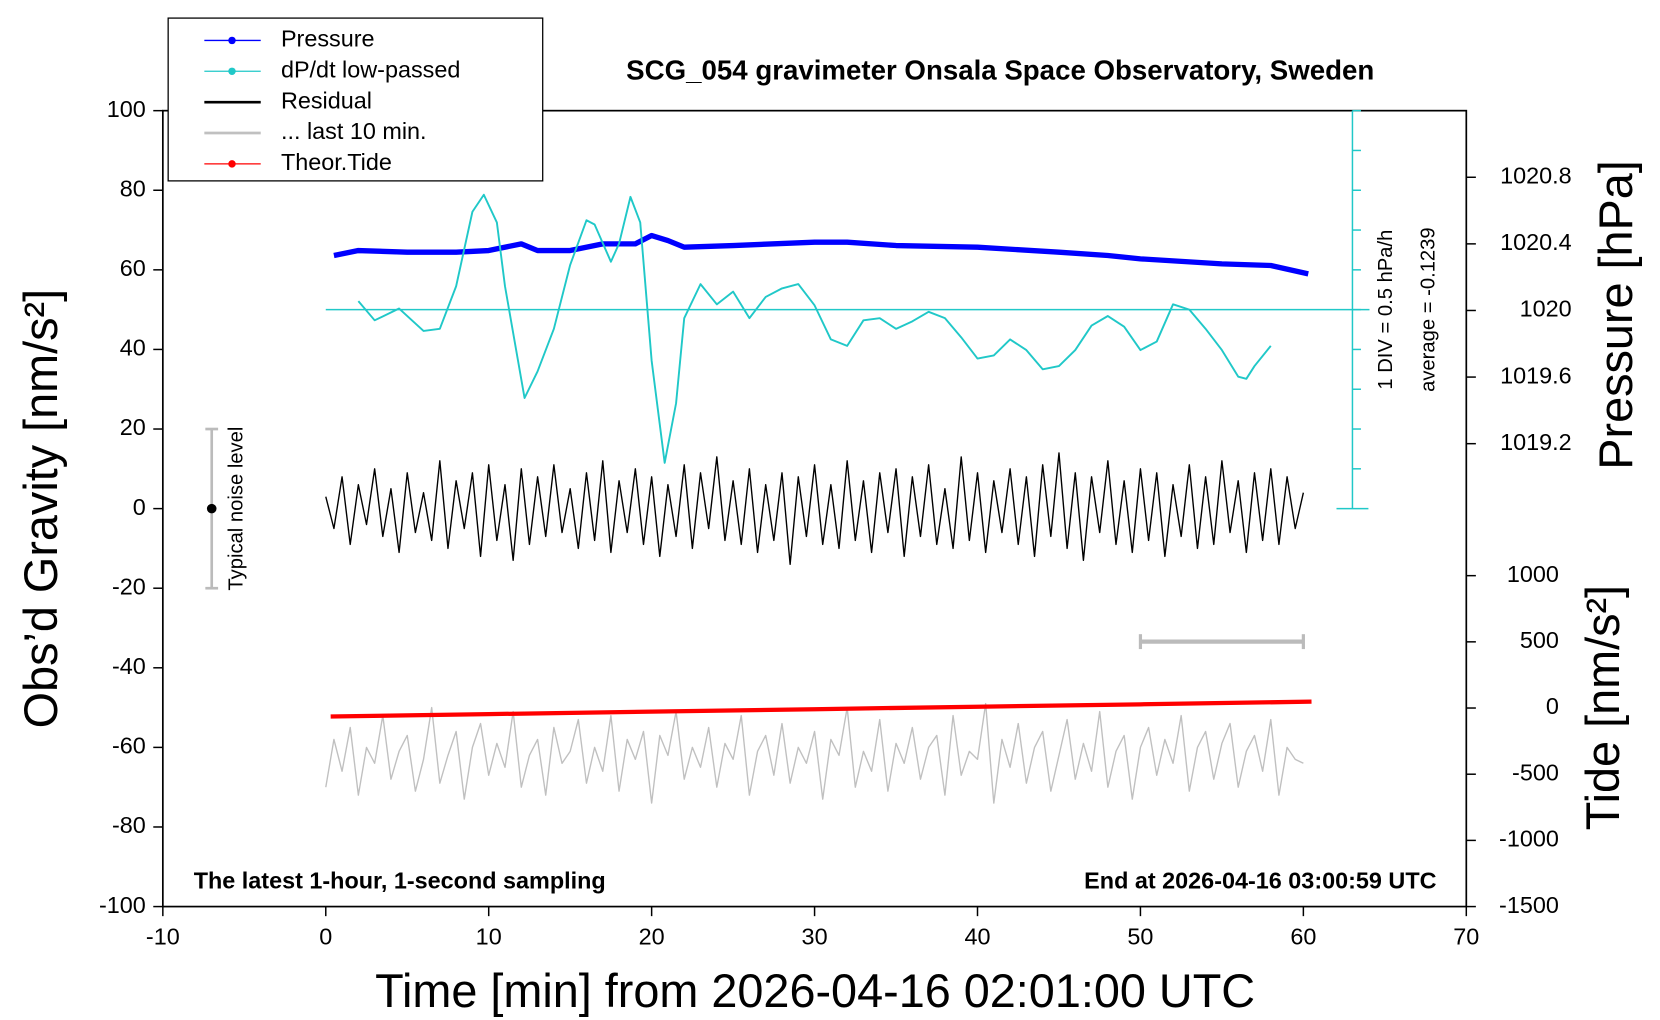 This screenshot has height=1020, width=1660. I want to click on y-tick-label: -80, so click(129, 825).